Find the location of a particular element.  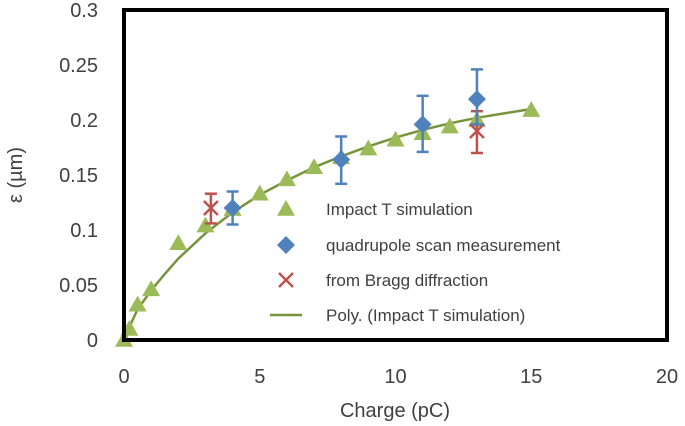

x-tick-label: 10 is located at coordinates (395, 377).